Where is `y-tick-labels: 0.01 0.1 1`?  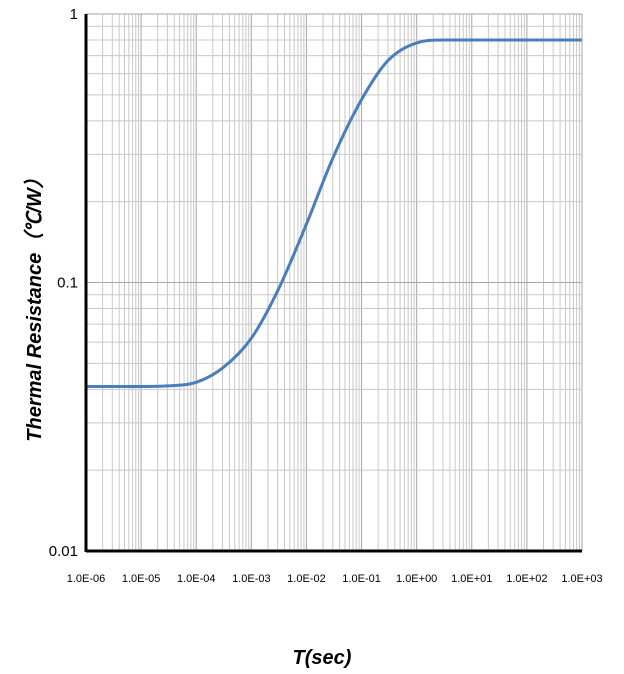
y-tick-labels: 0.01 0.1 1 is located at coordinates (63, 283).